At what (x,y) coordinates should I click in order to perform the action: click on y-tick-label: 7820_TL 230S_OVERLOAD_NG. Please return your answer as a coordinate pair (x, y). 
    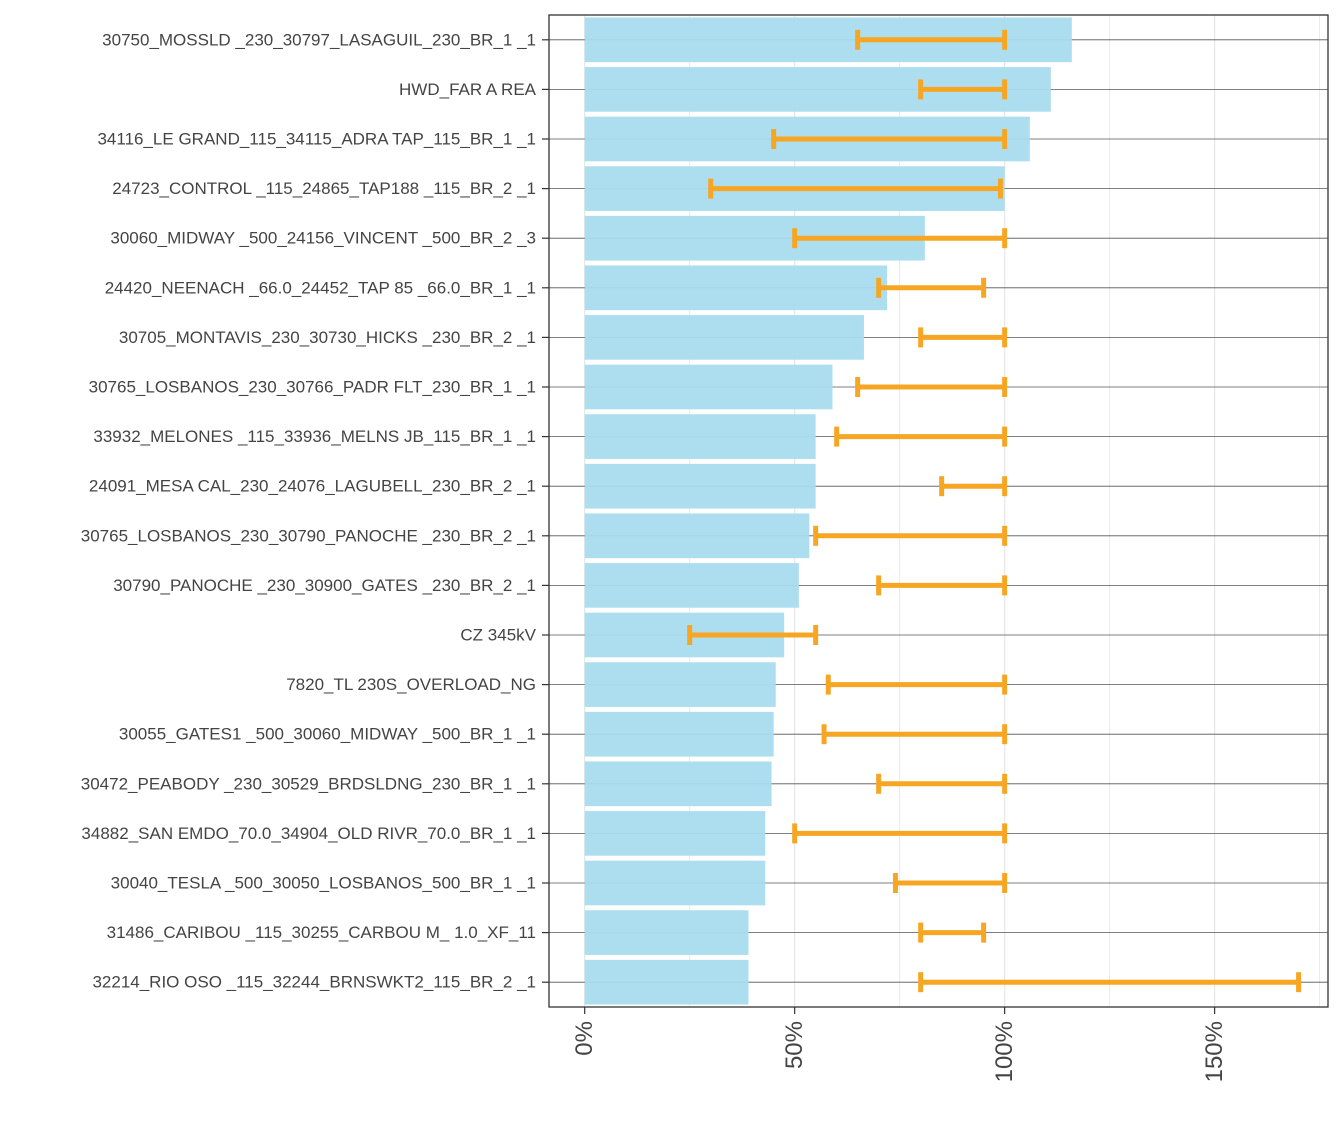
    Looking at the image, I should click on (411, 684).